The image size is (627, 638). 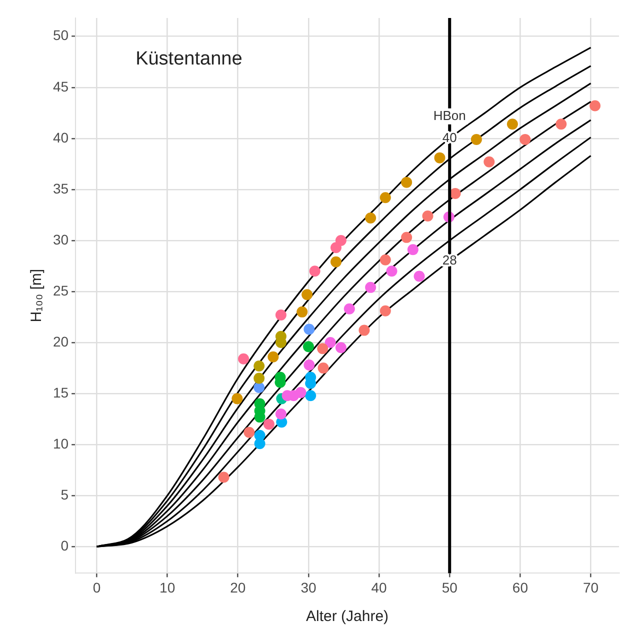 What do you see at coordinates (60, 239) in the screenshot?
I see `y-tick-label: 30` at bounding box center [60, 239].